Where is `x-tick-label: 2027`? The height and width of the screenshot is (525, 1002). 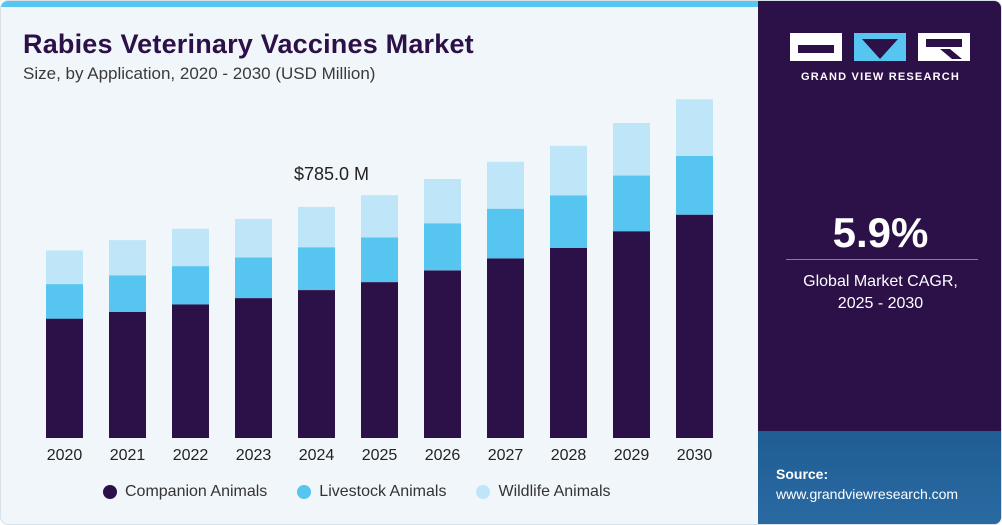
x-tick-label: 2027 is located at coordinates (506, 455).